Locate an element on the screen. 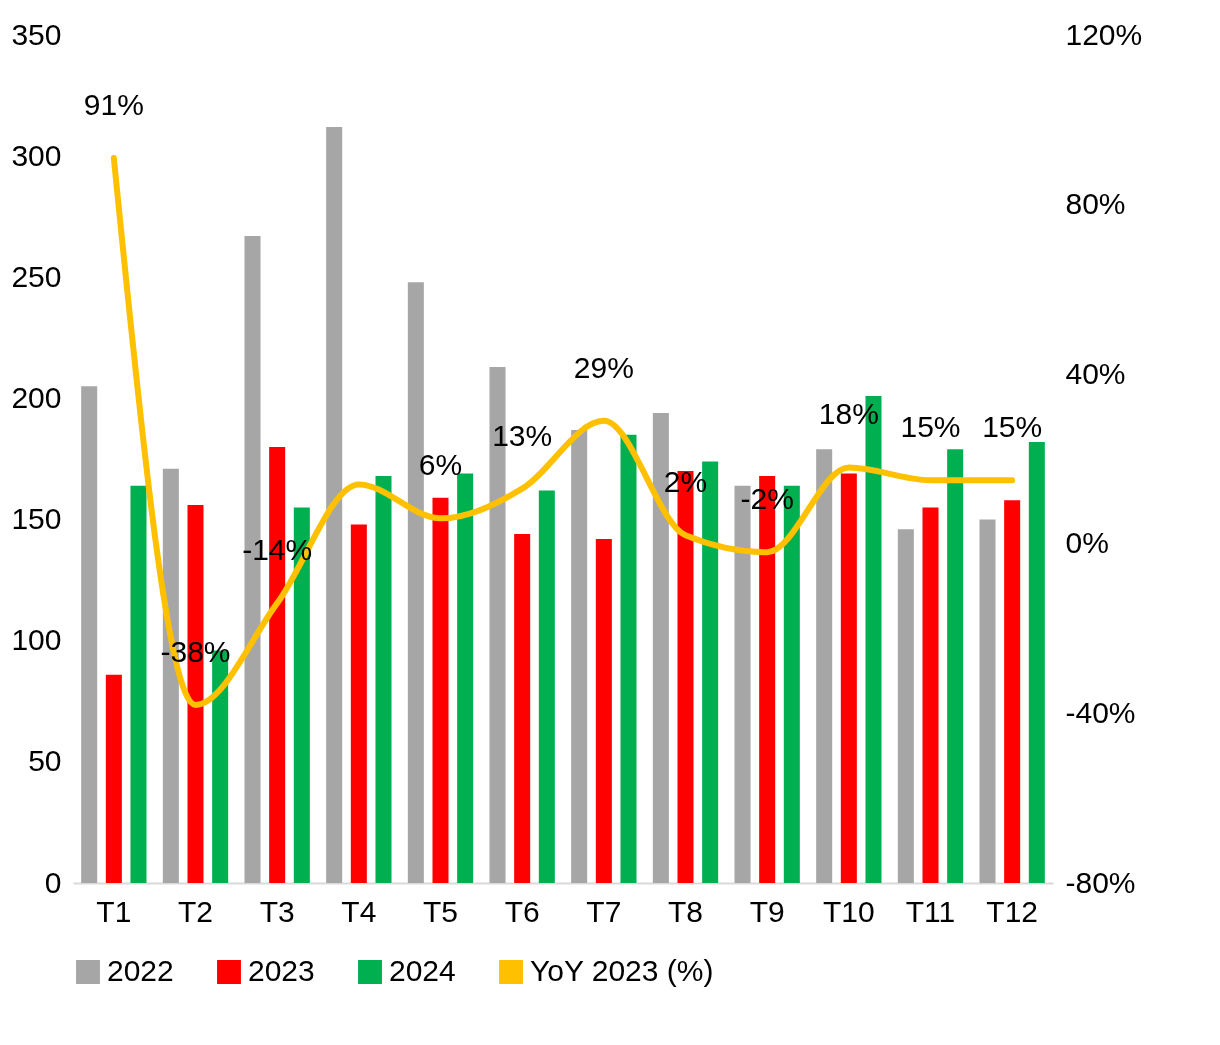  y-tick-label: 250 is located at coordinates (36, 276).